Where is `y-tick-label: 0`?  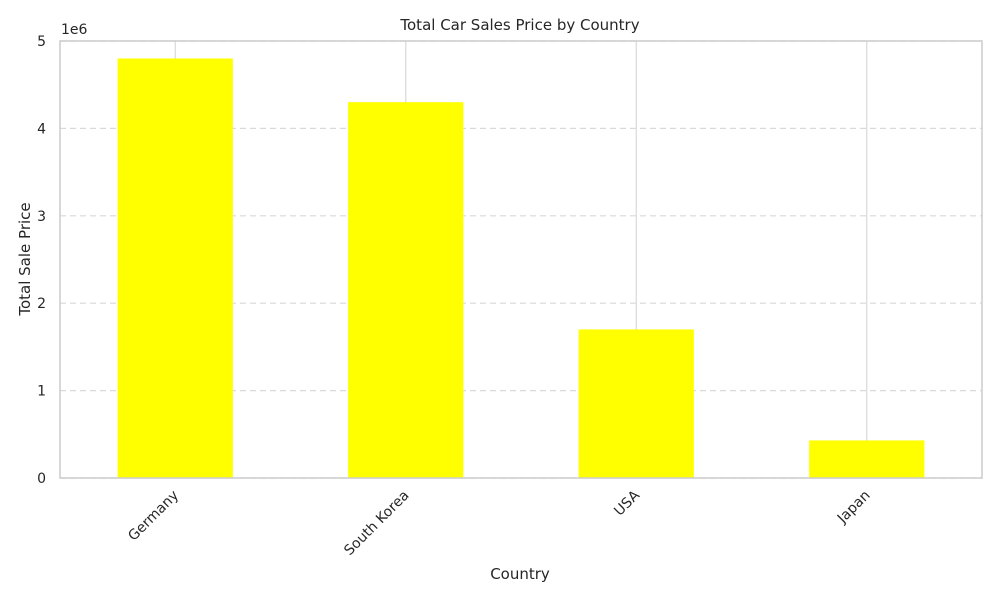 y-tick-label: 0 is located at coordinates (41, 479).